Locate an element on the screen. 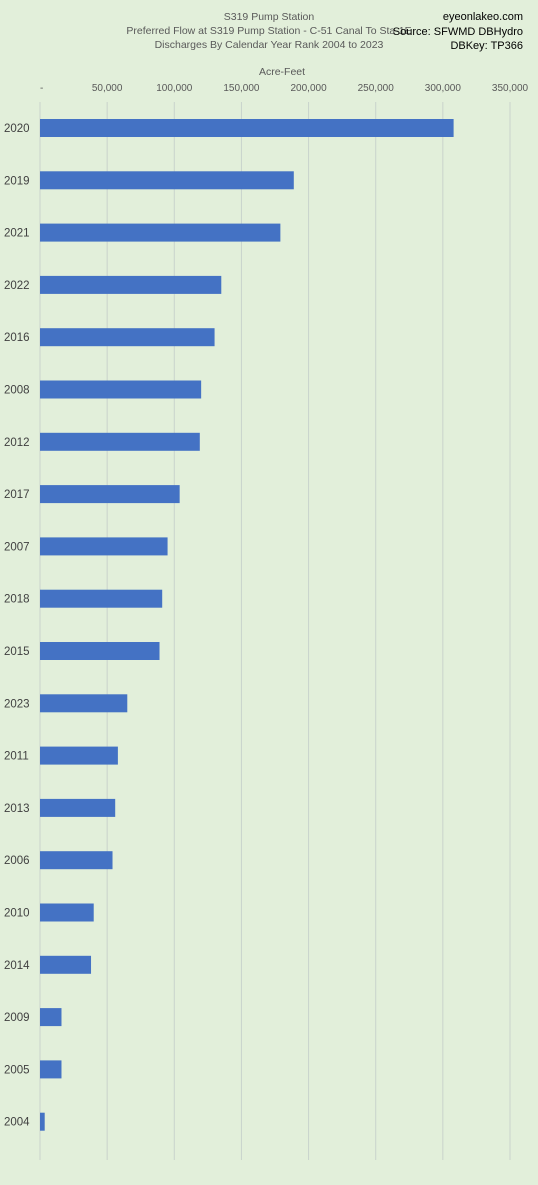 The width and height of the screenshot is (538, 1185). x-axis-title: Acre-Feet is located at coordinates (282, 72).